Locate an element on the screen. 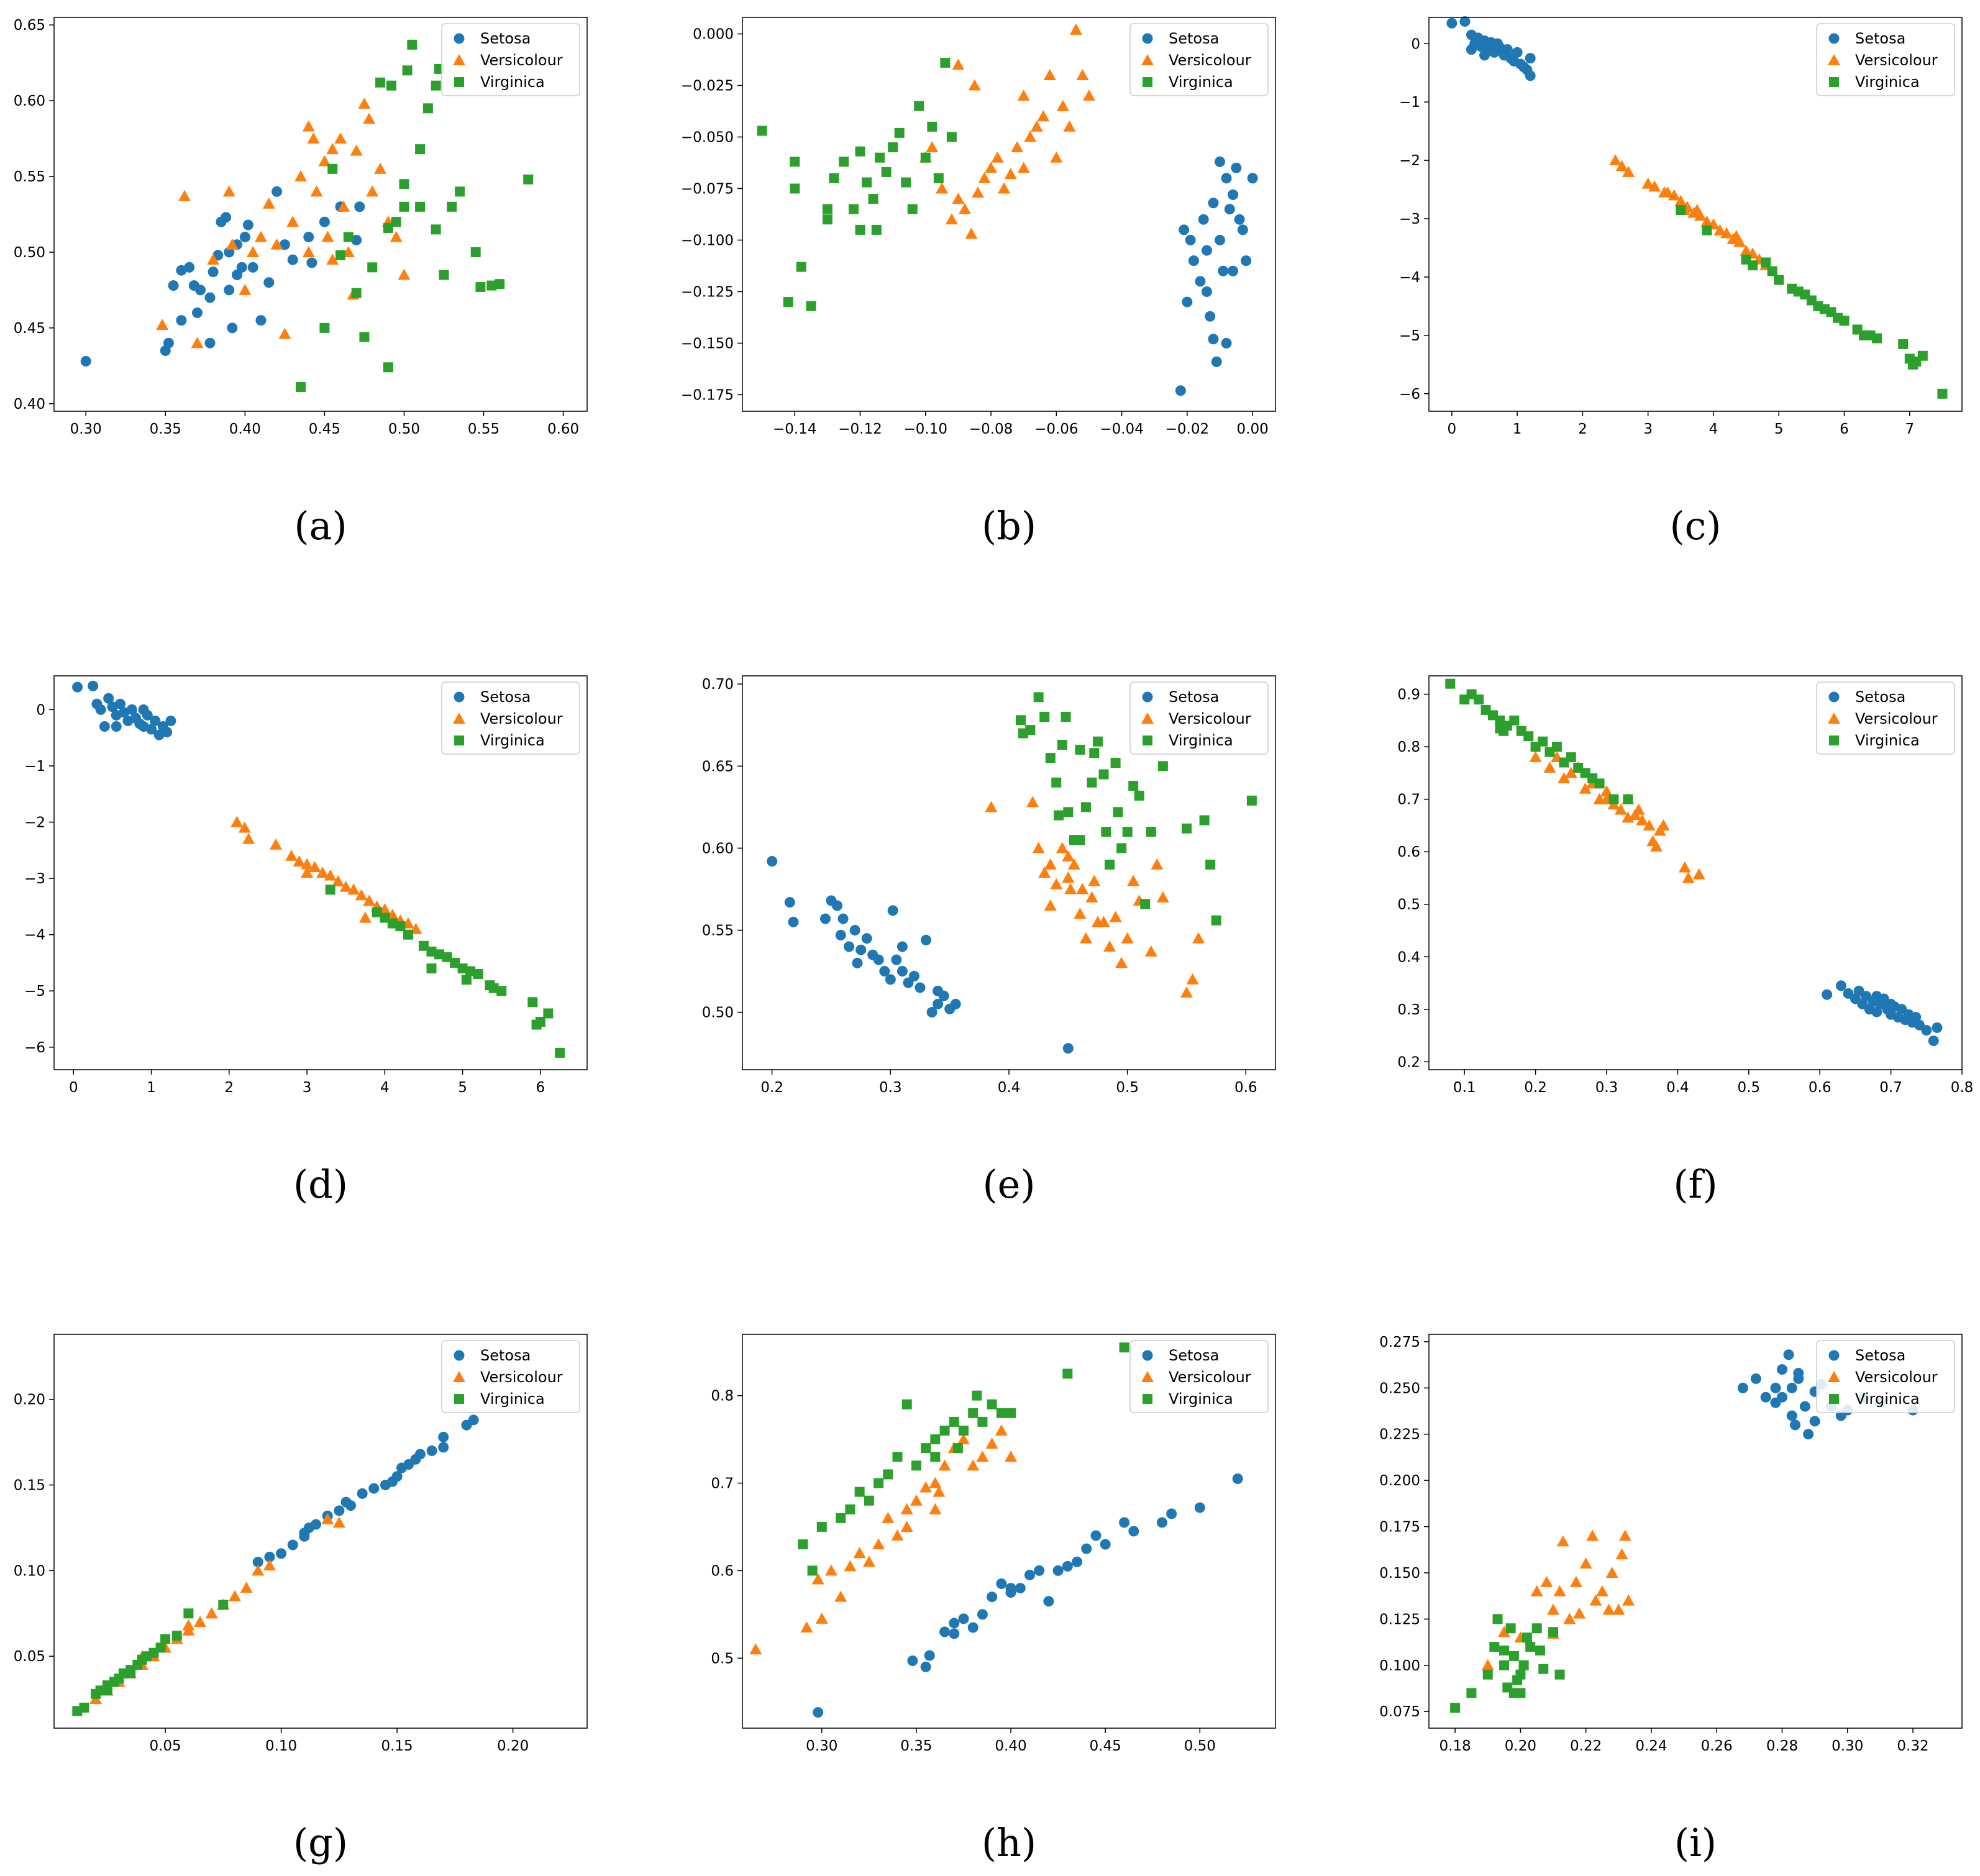 This screenshot has width=1980, height=1876. y-tick-label: 0.4 is located at coordinates (1408, 957).